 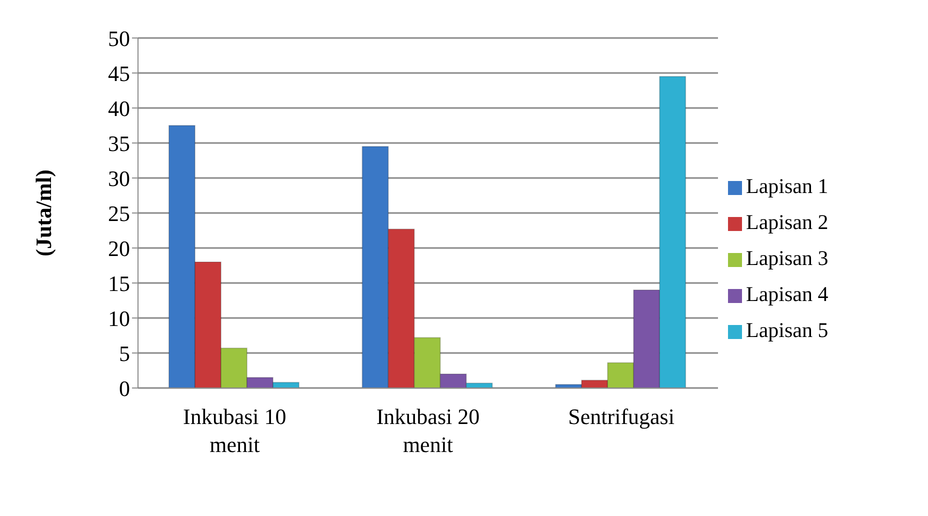 I want to click on y-tick-label: 50, so click(x=119, y=38).